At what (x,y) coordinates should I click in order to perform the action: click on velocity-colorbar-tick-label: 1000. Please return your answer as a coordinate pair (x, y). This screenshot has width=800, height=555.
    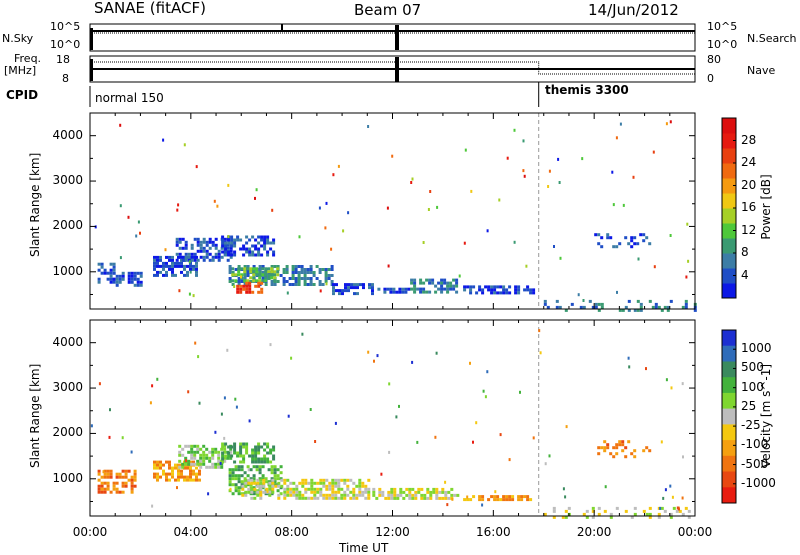
    Looking at the image, I should click on (756, 348).